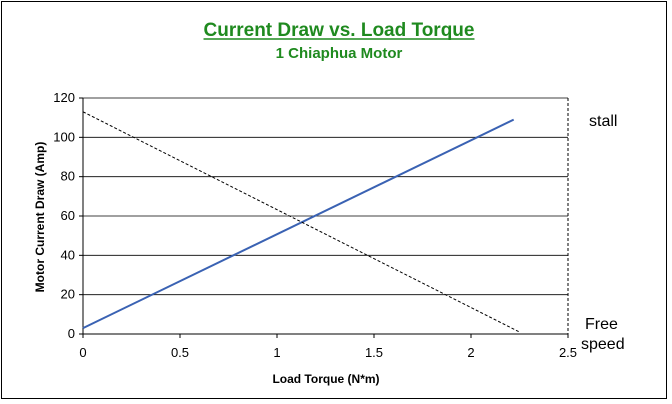 The height and width of the screenshot is (404, 672). I want to click on x-axis-label: Load Torque (N*m), so click(325, 379).